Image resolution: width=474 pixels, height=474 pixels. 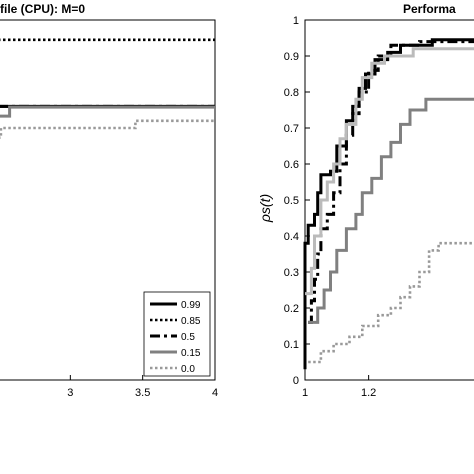 What do you see at coordinates (291, 93) in the screenshot?
I see `y-tick-label: 0.8` at bounding box center [291, 93].